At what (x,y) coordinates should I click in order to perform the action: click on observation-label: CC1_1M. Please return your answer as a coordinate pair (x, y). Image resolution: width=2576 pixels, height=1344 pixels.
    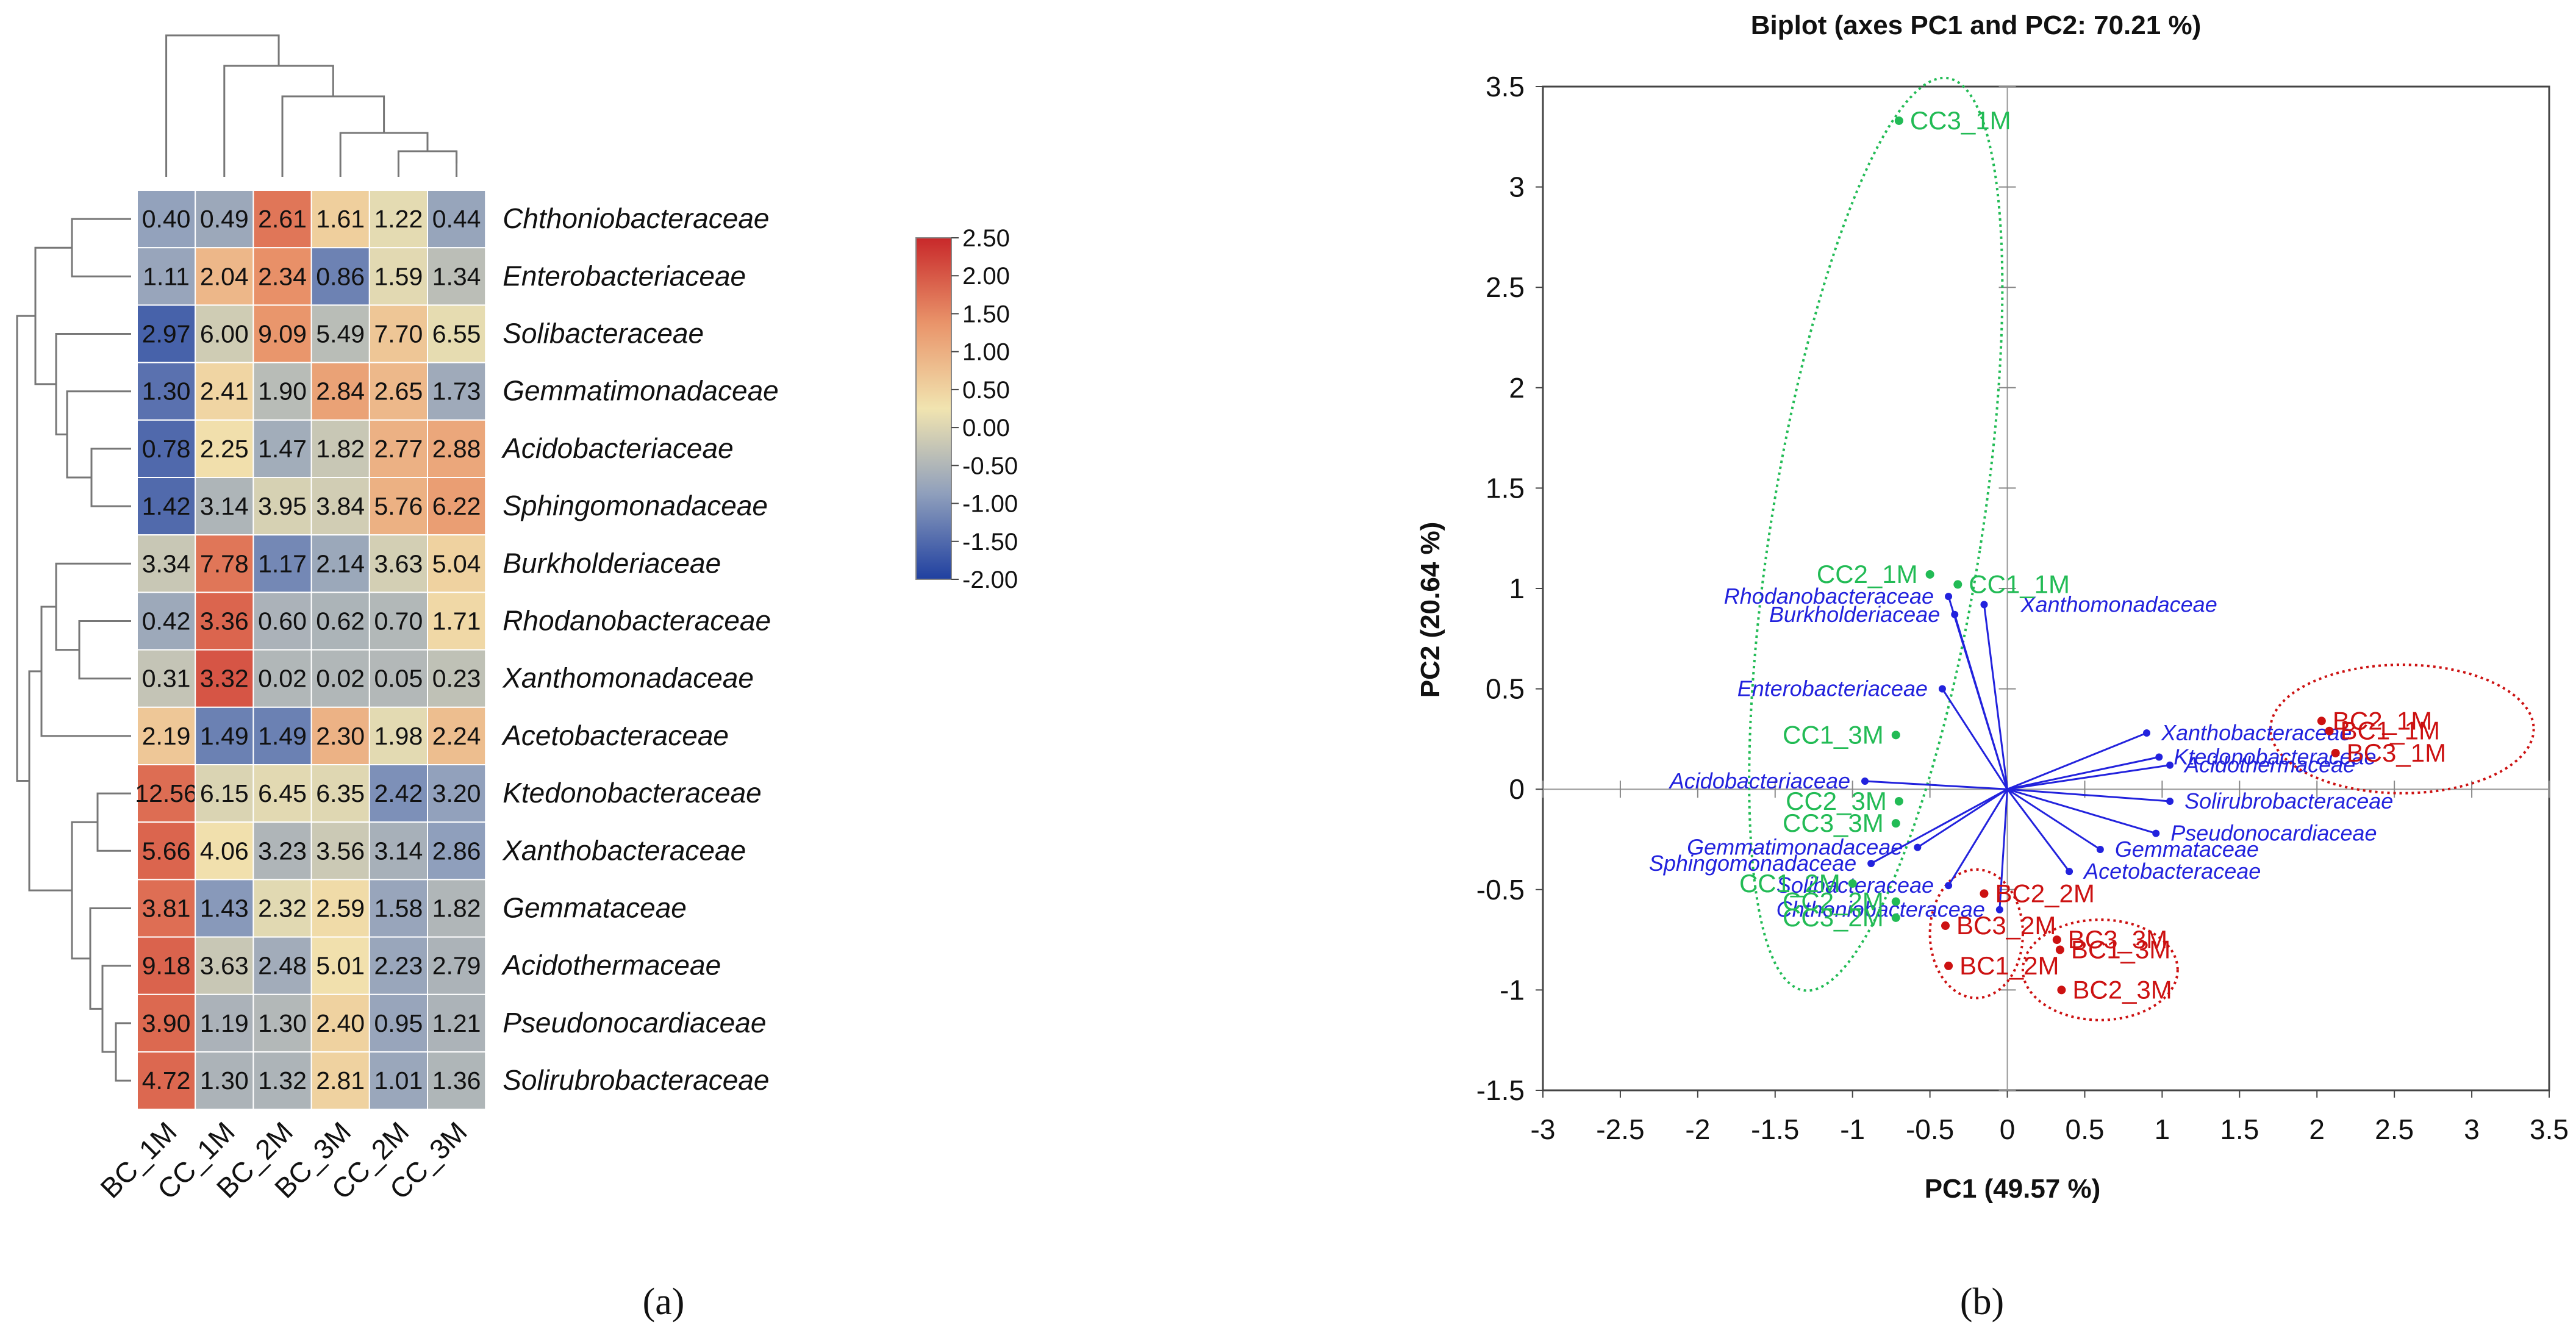
    Looking at the image, I should click on (2019, 584).